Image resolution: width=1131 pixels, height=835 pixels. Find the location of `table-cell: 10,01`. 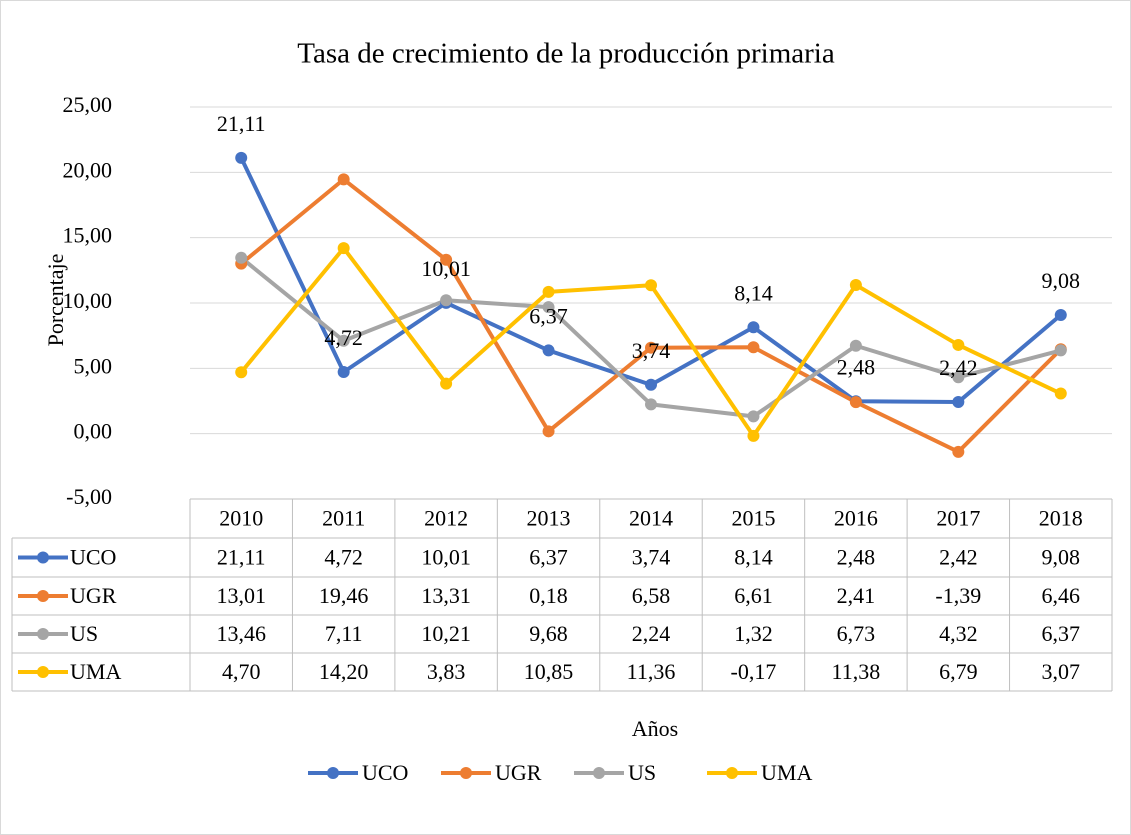

table-cell: 10,01 is located at coordinates (446, 557).